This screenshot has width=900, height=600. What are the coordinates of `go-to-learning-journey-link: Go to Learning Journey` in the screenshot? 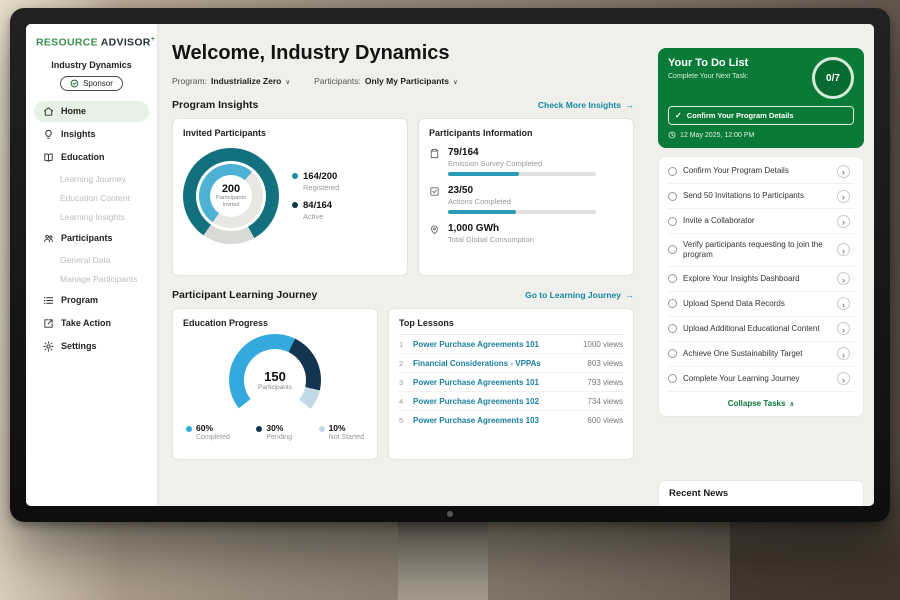 It's located at (579, 295).